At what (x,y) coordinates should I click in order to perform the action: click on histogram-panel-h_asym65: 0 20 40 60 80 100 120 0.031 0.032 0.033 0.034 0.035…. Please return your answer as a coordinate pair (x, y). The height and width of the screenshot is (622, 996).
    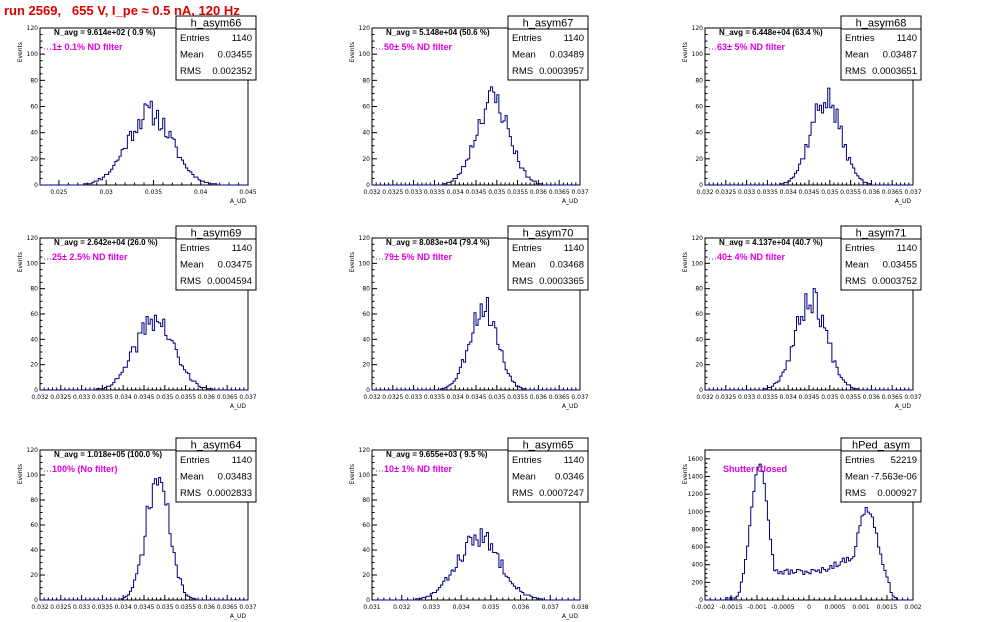
    Looking at the image, I should click on (469, 528).